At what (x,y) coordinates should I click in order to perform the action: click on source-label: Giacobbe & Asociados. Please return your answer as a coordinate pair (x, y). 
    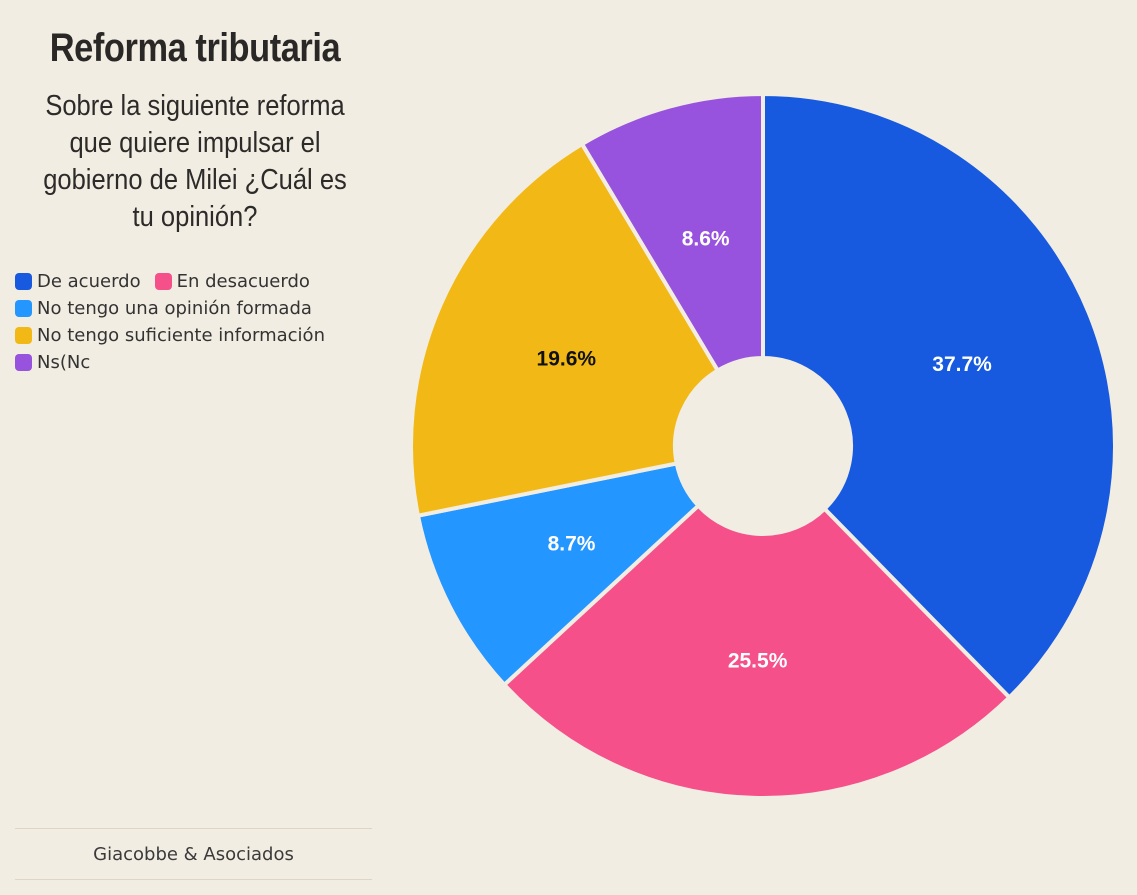
    Looking at the image, I should click on (193, 854).